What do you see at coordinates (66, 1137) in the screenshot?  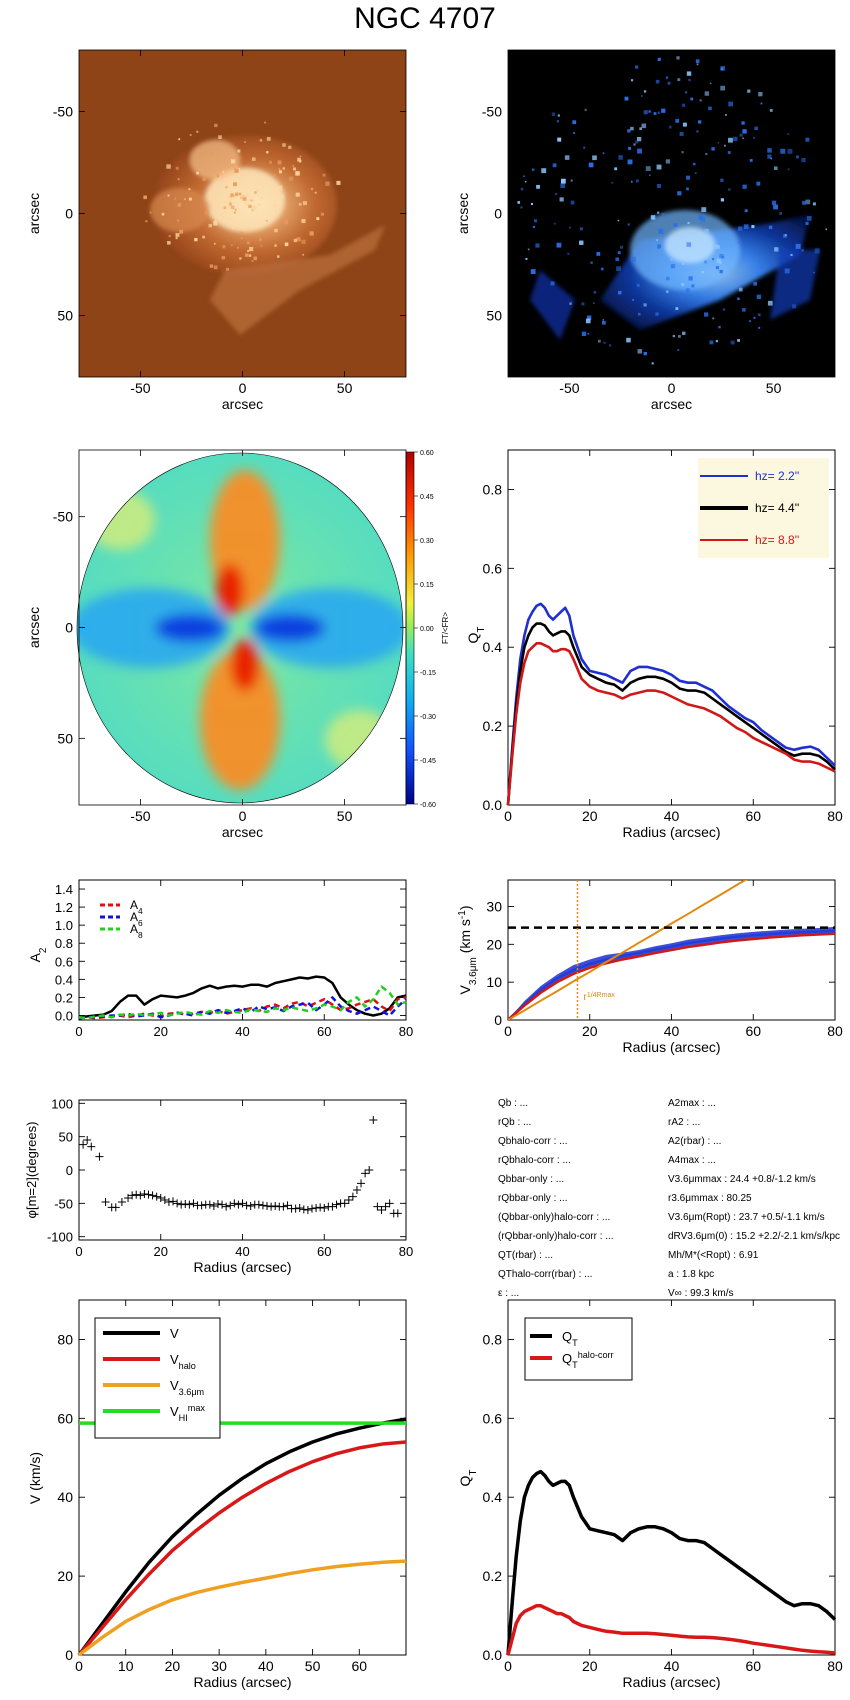 I see `y-tick-label: 50` at bounding box center [66, 1137].